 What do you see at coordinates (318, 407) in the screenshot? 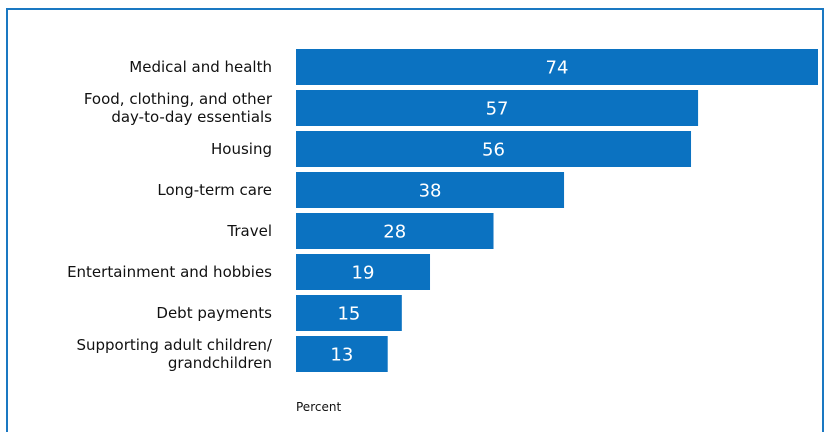
I see `x-axis-label: Percent` at bounding box center [318, 407].